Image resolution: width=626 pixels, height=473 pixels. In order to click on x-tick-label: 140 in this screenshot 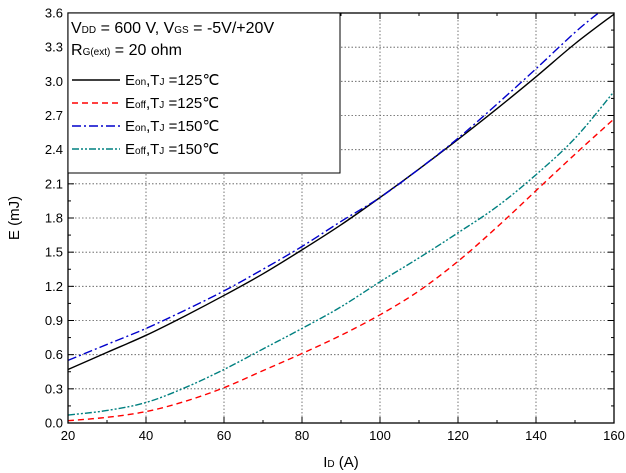, I will do `click(536, 435)`.